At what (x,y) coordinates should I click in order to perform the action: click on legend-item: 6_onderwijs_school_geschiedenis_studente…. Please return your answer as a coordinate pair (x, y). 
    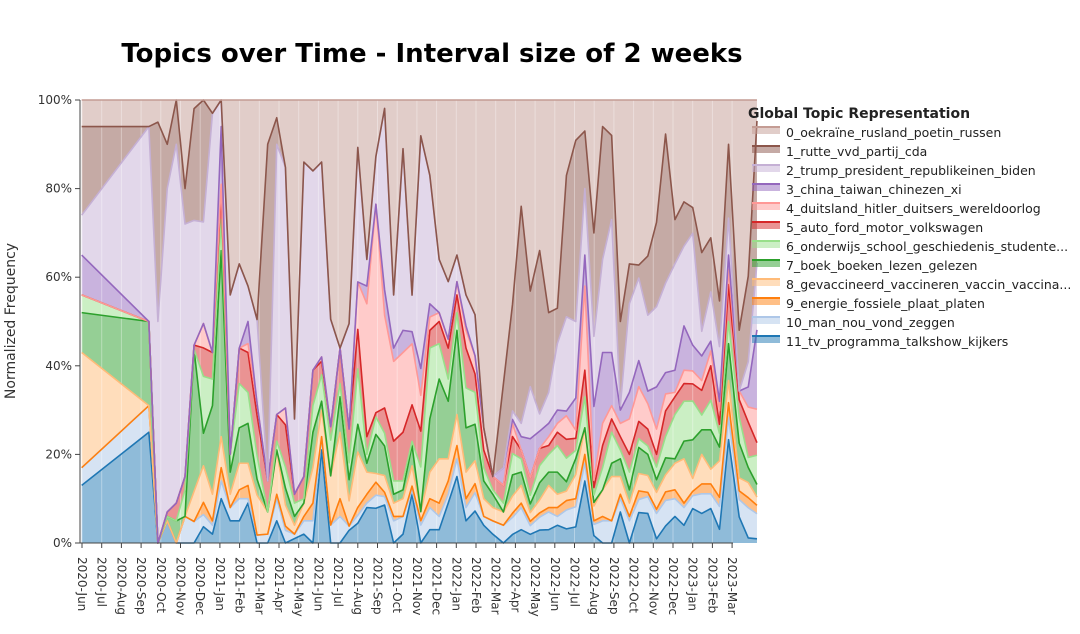
    Looking at the image, I should click on (910, 246).